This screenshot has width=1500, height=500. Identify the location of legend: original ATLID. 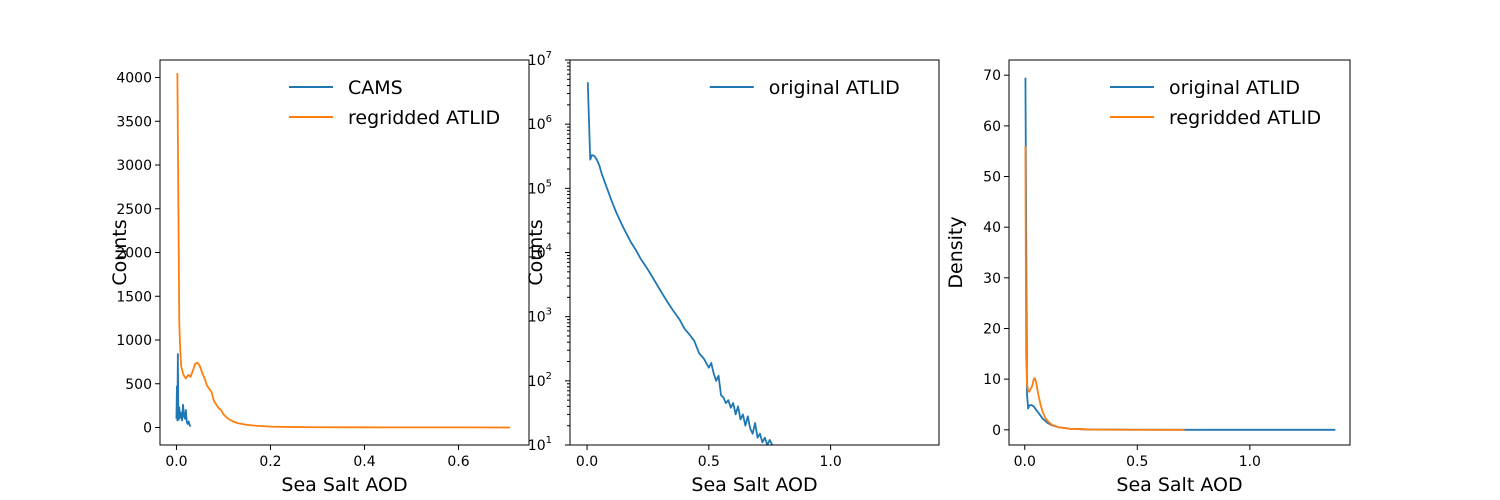
(804, 88).